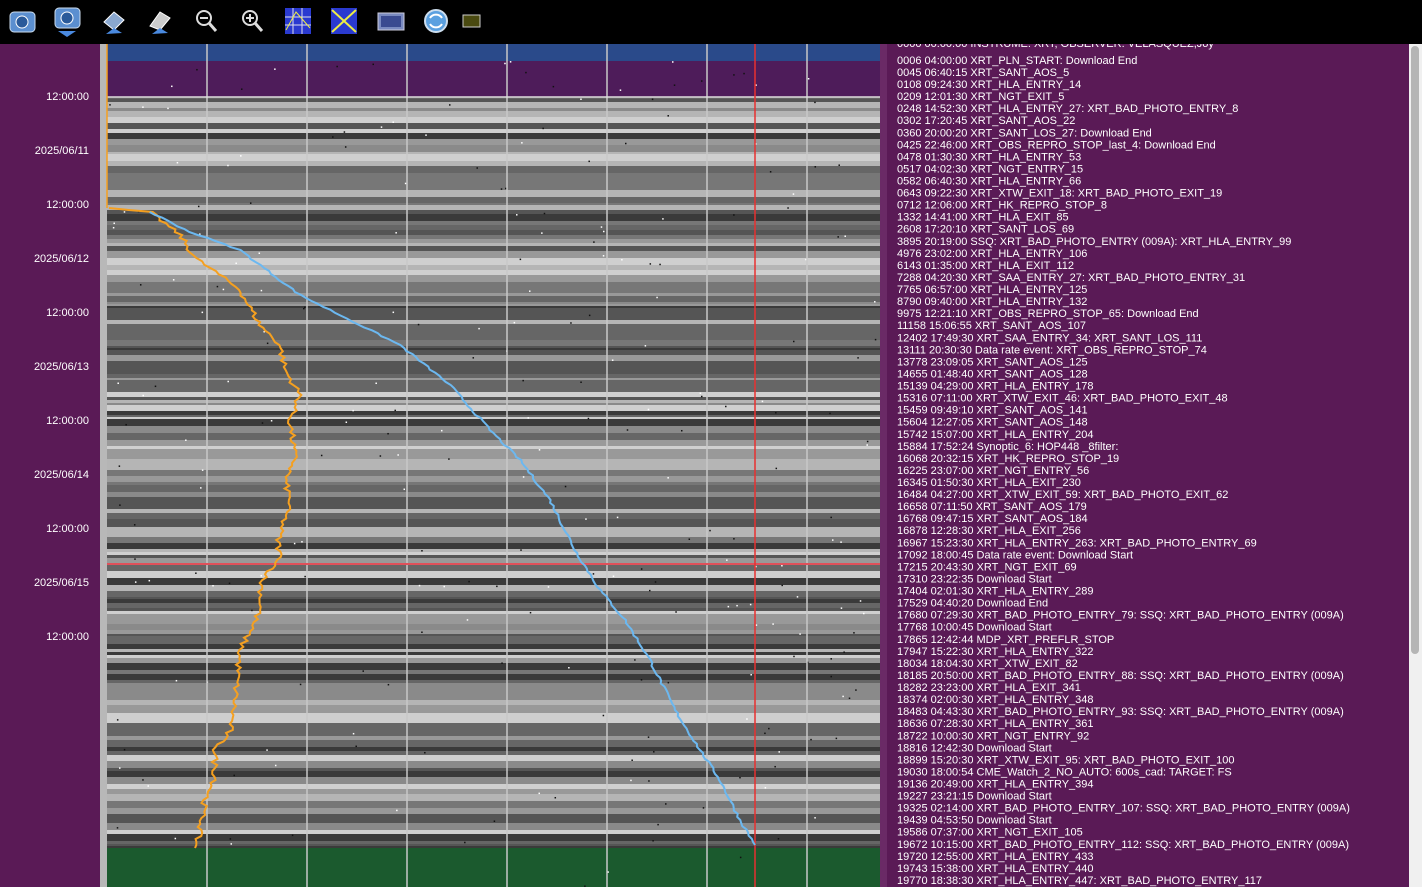 This screenshot has height=887, width=1422. Describe the element at coordinates (22, 22) in the screenshot. I see `camera-button` at that location.